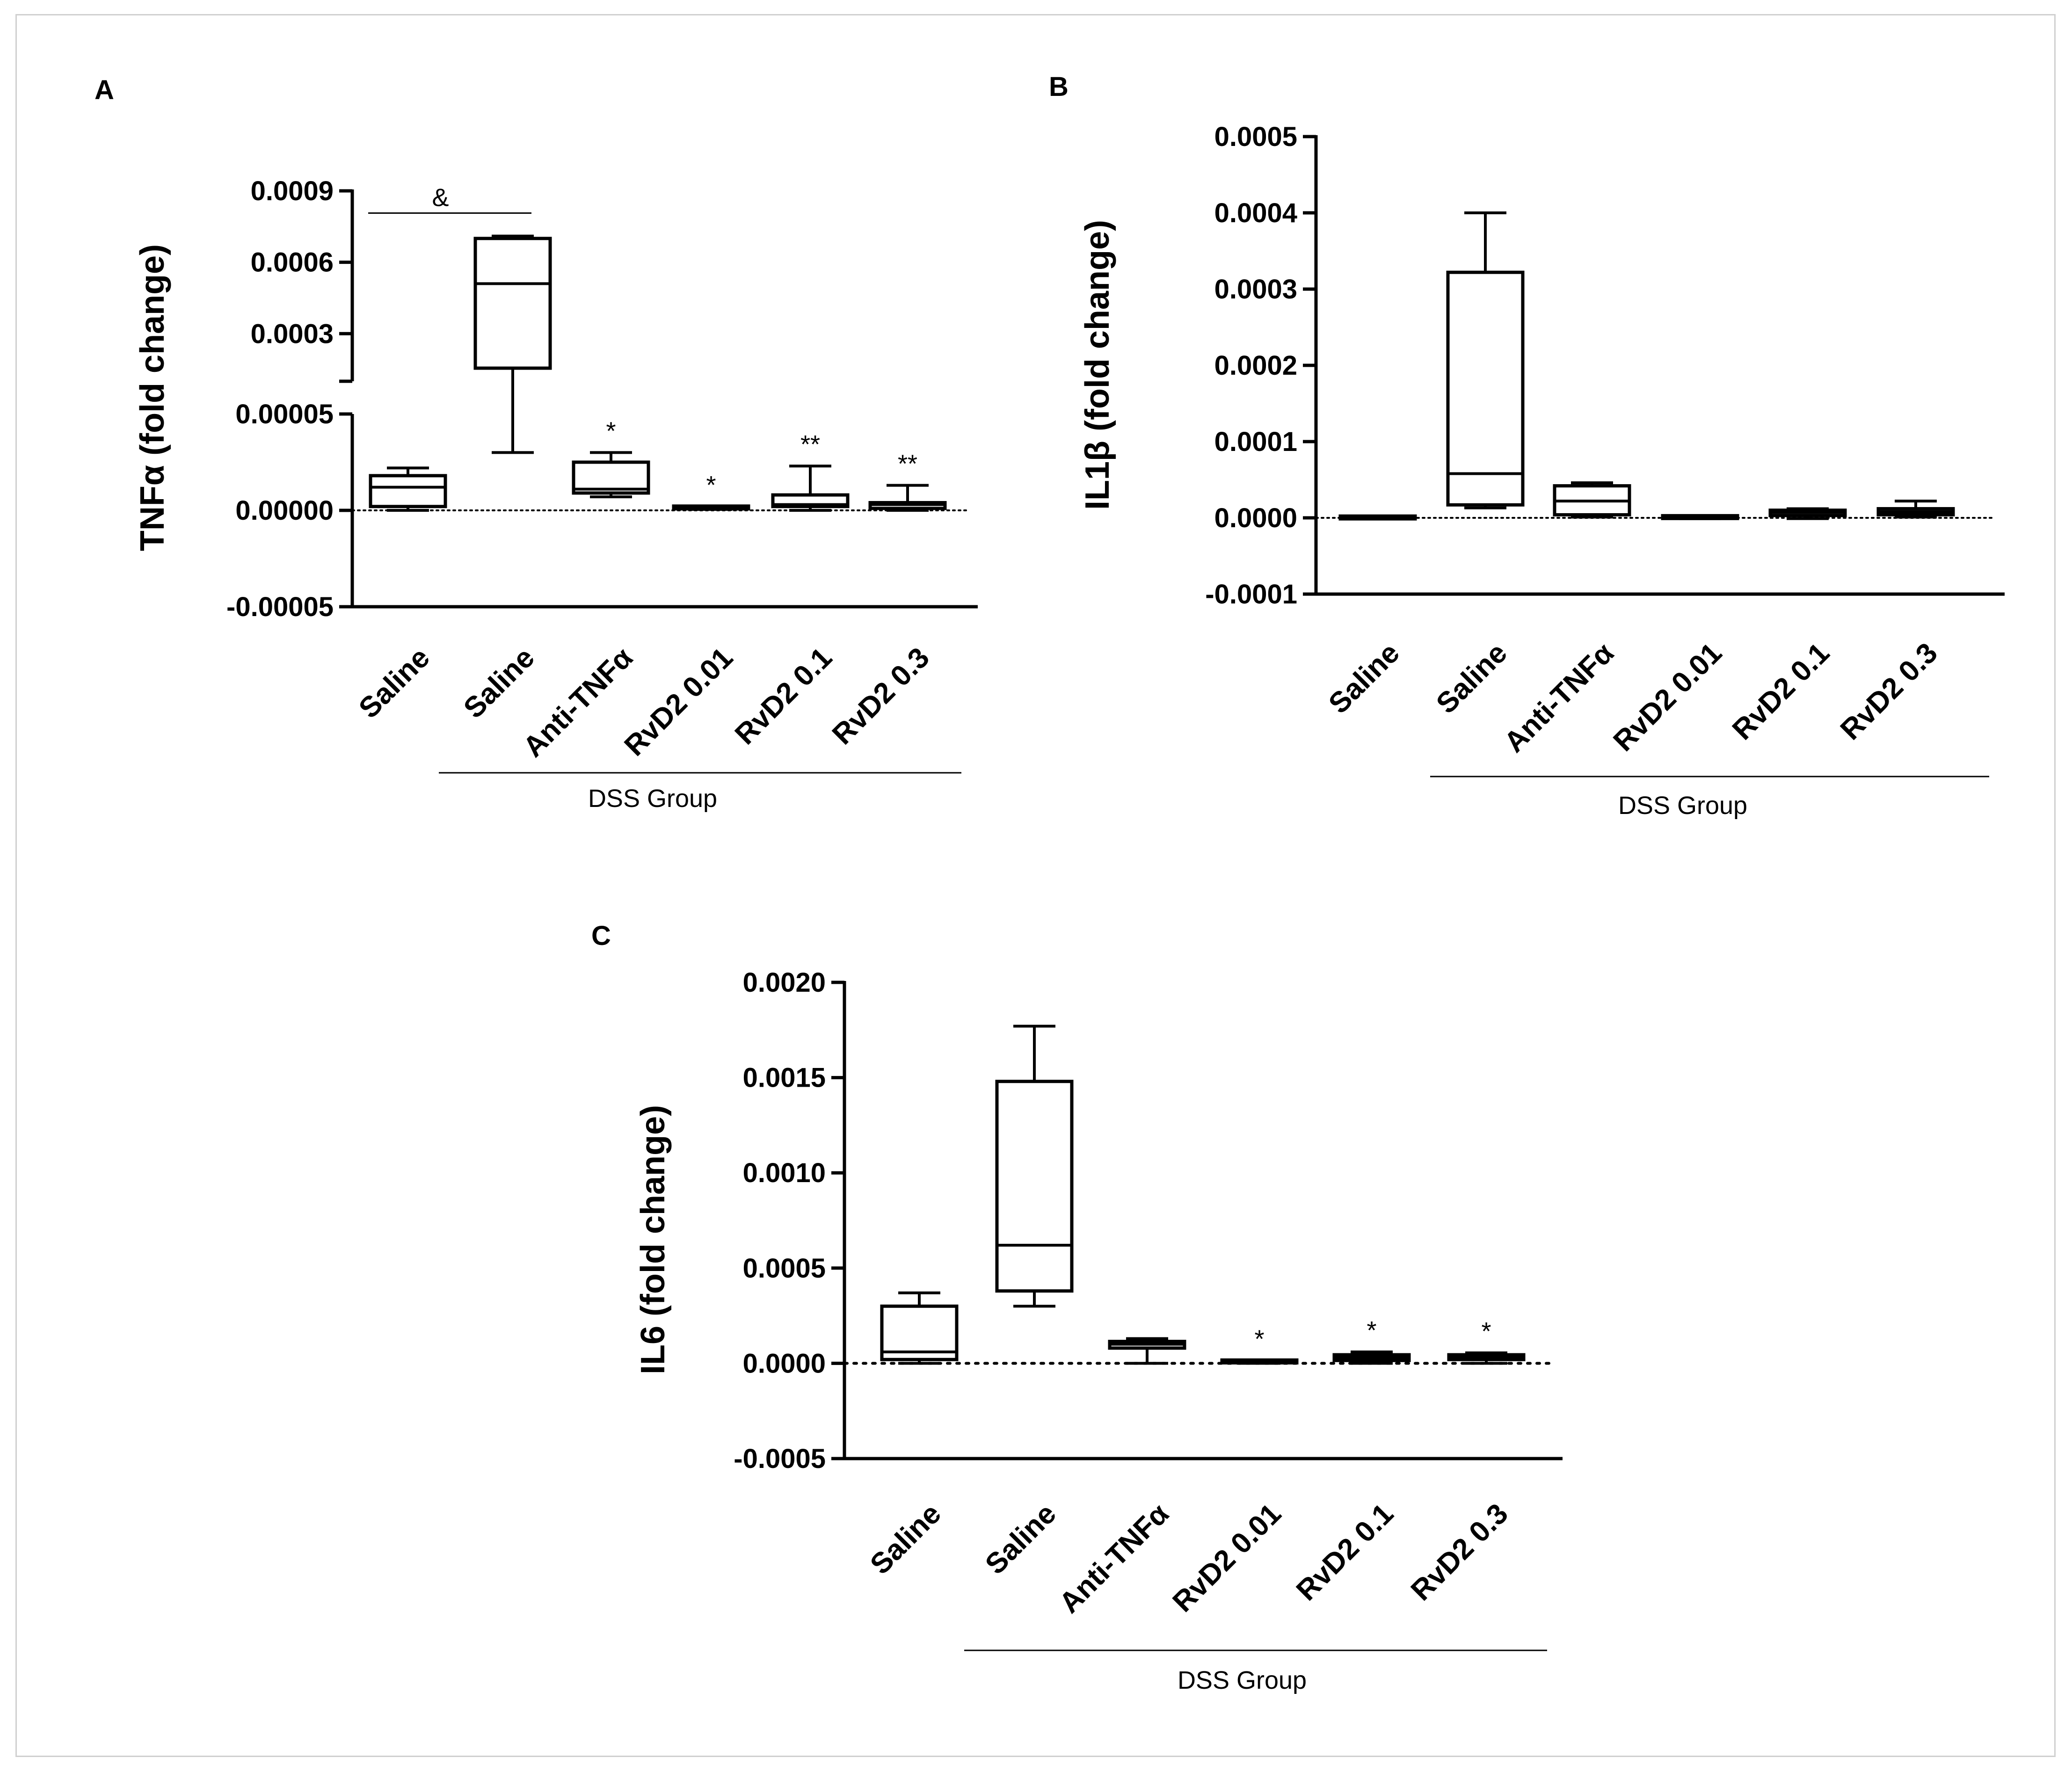 Image resolution: width=2072 pixels, height=1772 pixels. Describe the element at coordinates (292, 262) in the screenshot. I see `y-tick-label: 0.0006` at that location.